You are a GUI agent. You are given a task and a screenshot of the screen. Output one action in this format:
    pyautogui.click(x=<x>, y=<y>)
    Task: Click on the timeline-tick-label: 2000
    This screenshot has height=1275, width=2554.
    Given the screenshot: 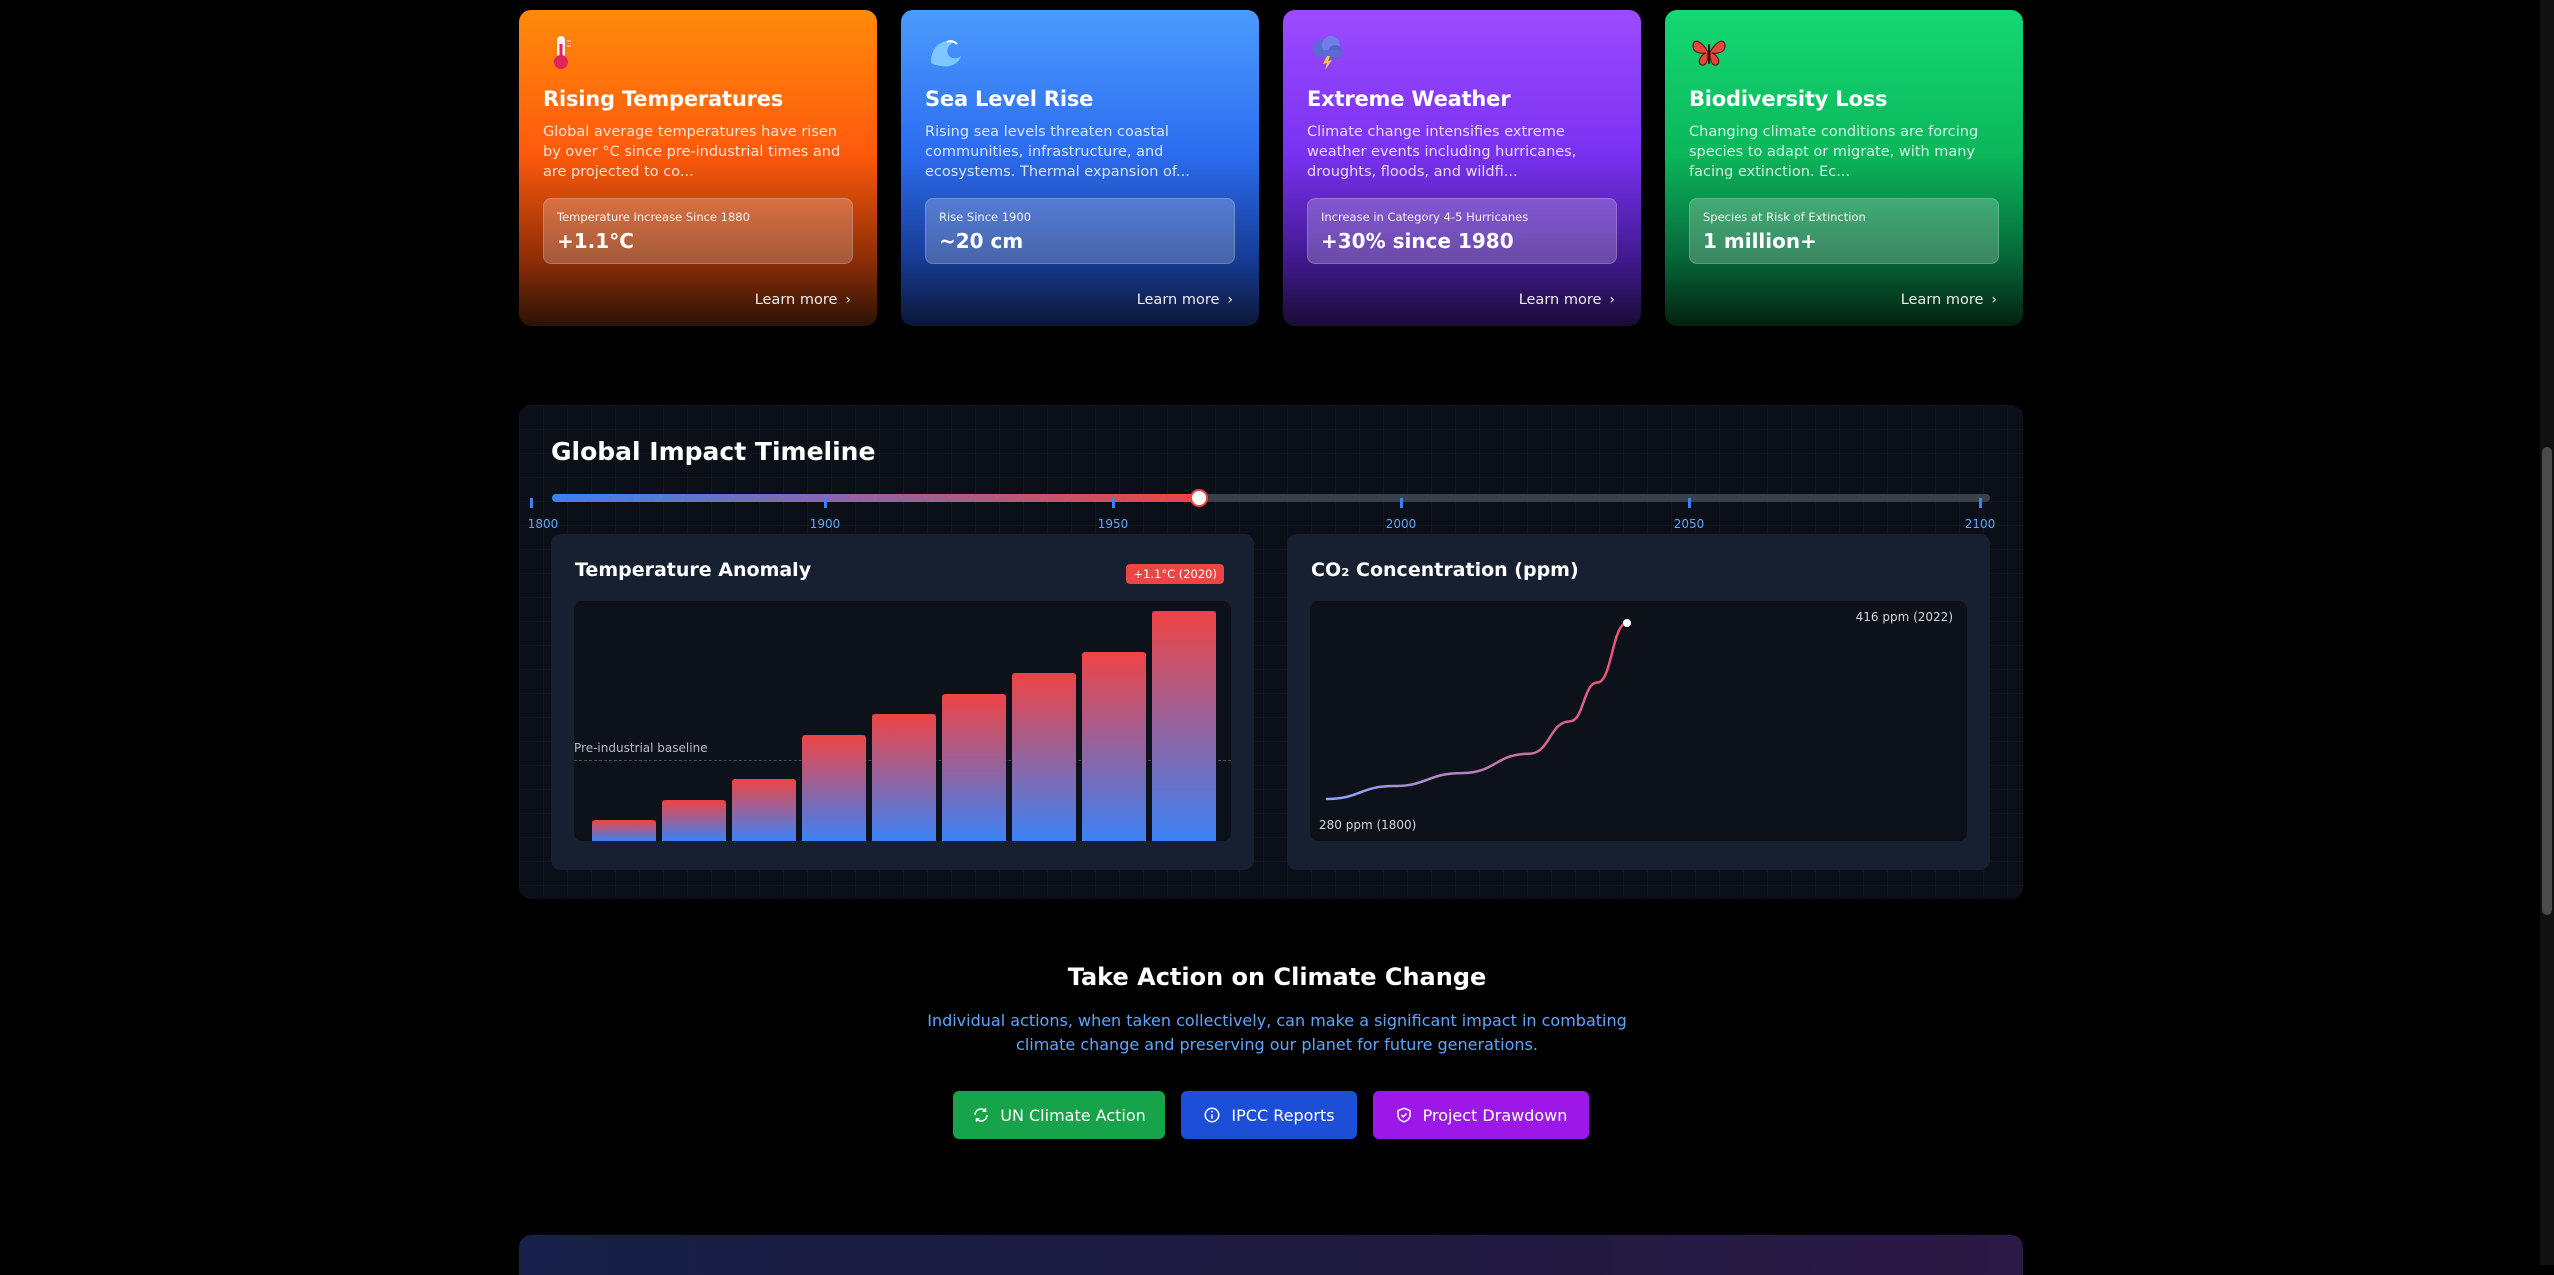 What is the action you would take?
    pyautogui.click(x=1401, y=524)
    